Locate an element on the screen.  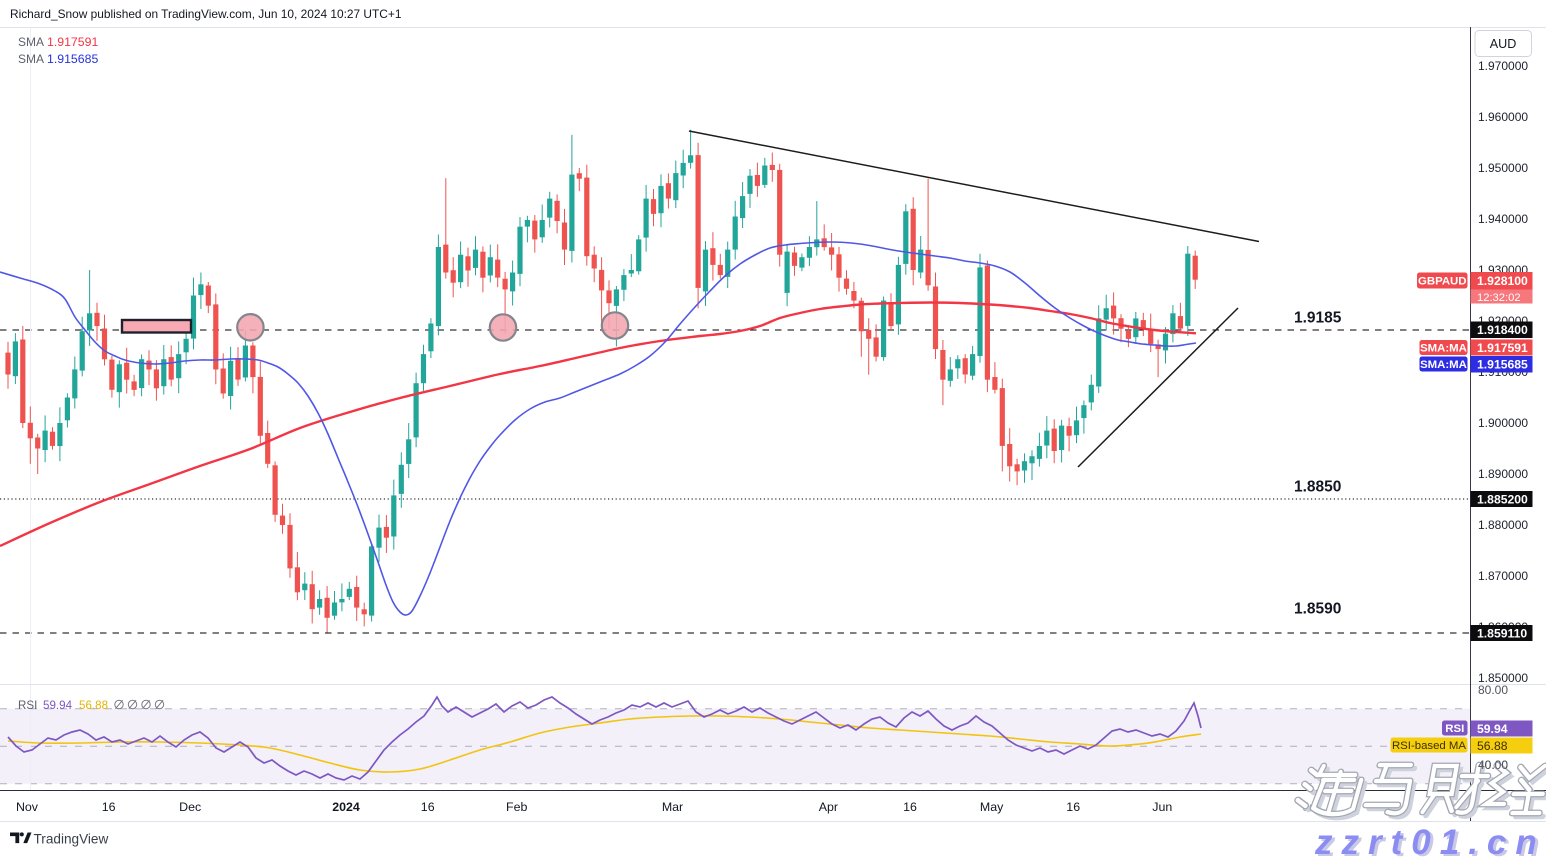
svg-text: GBPAUD is located at coordinates (1442, 282).